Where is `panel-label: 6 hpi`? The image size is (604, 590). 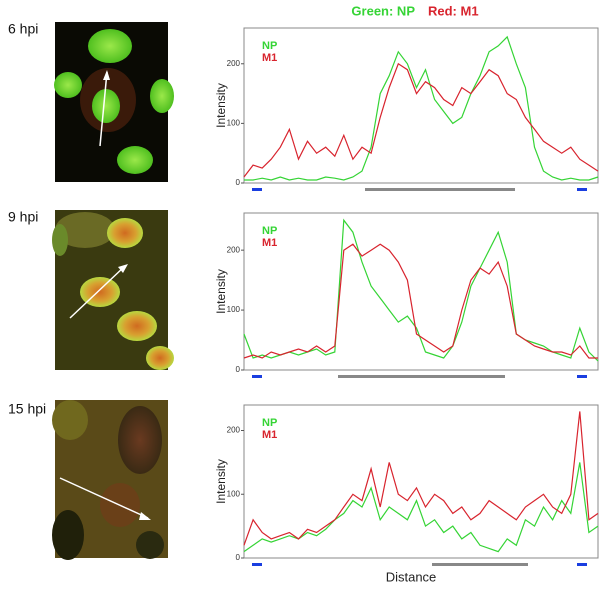 panel-label: 6 hpi is located at coordinates (23, 29).